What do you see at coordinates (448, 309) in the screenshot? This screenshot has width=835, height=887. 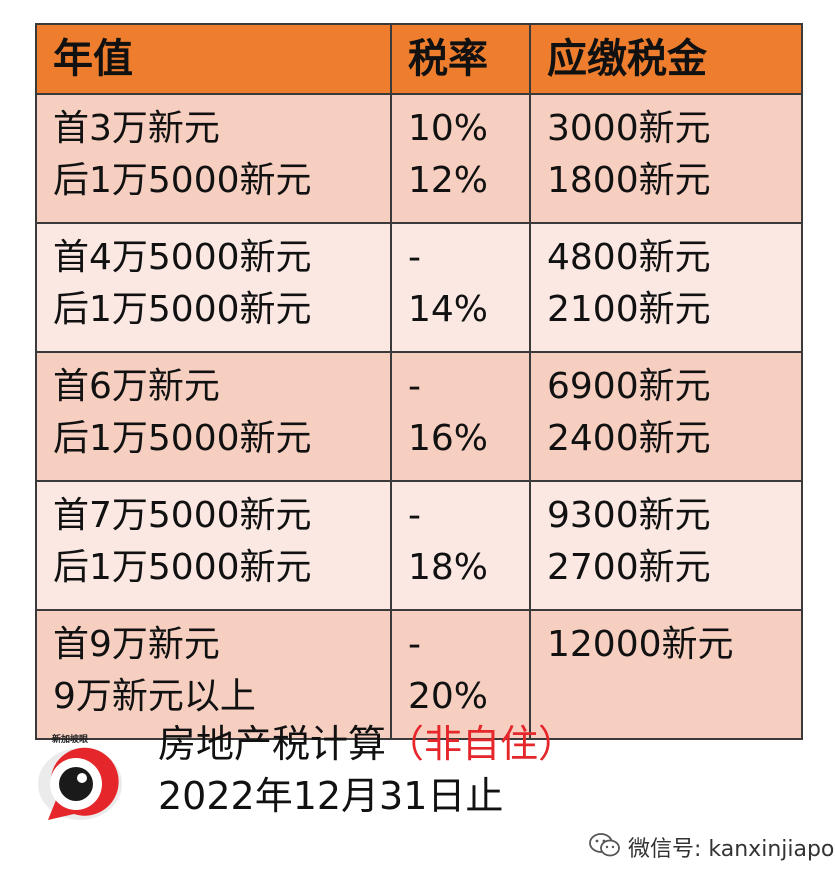 I see `cell-line: 14%` at bounding box center [448, 309].